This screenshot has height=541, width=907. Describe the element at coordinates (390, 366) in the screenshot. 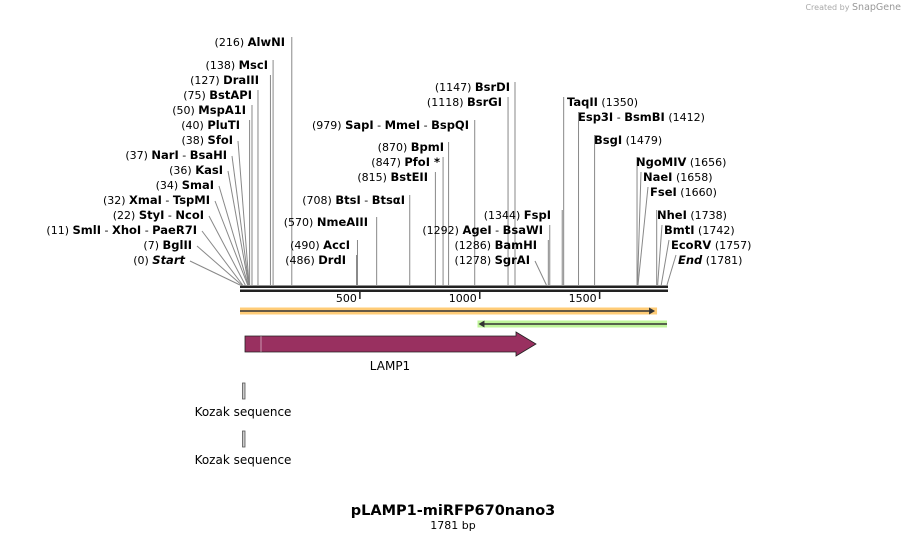

I see `feature-lamp1-label: LAMP1` at that location.